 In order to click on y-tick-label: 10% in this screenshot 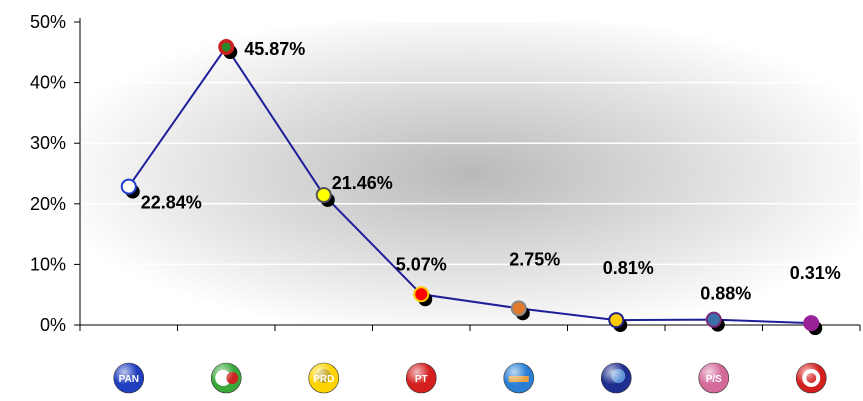, I will do `click(48, 264)`.